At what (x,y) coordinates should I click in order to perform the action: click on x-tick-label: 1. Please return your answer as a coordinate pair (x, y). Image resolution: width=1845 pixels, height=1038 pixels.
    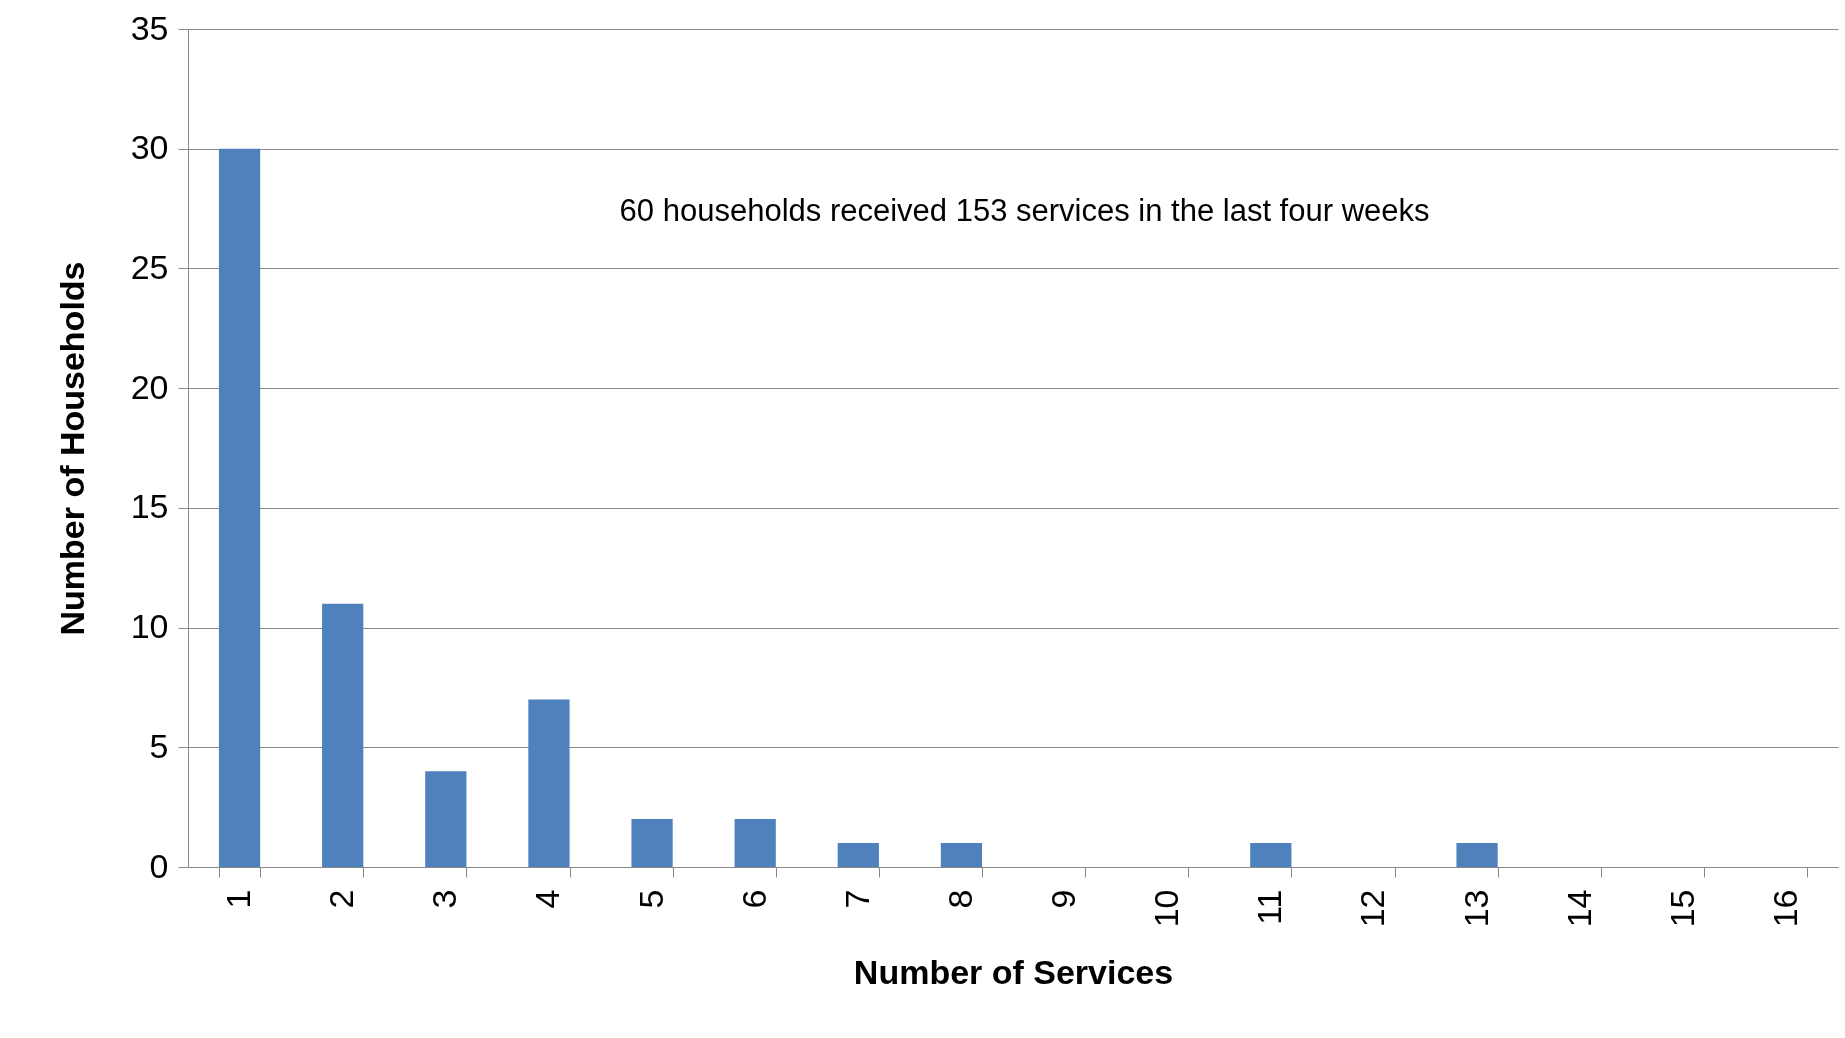
    Looking at the image, I should click on (238, 899).